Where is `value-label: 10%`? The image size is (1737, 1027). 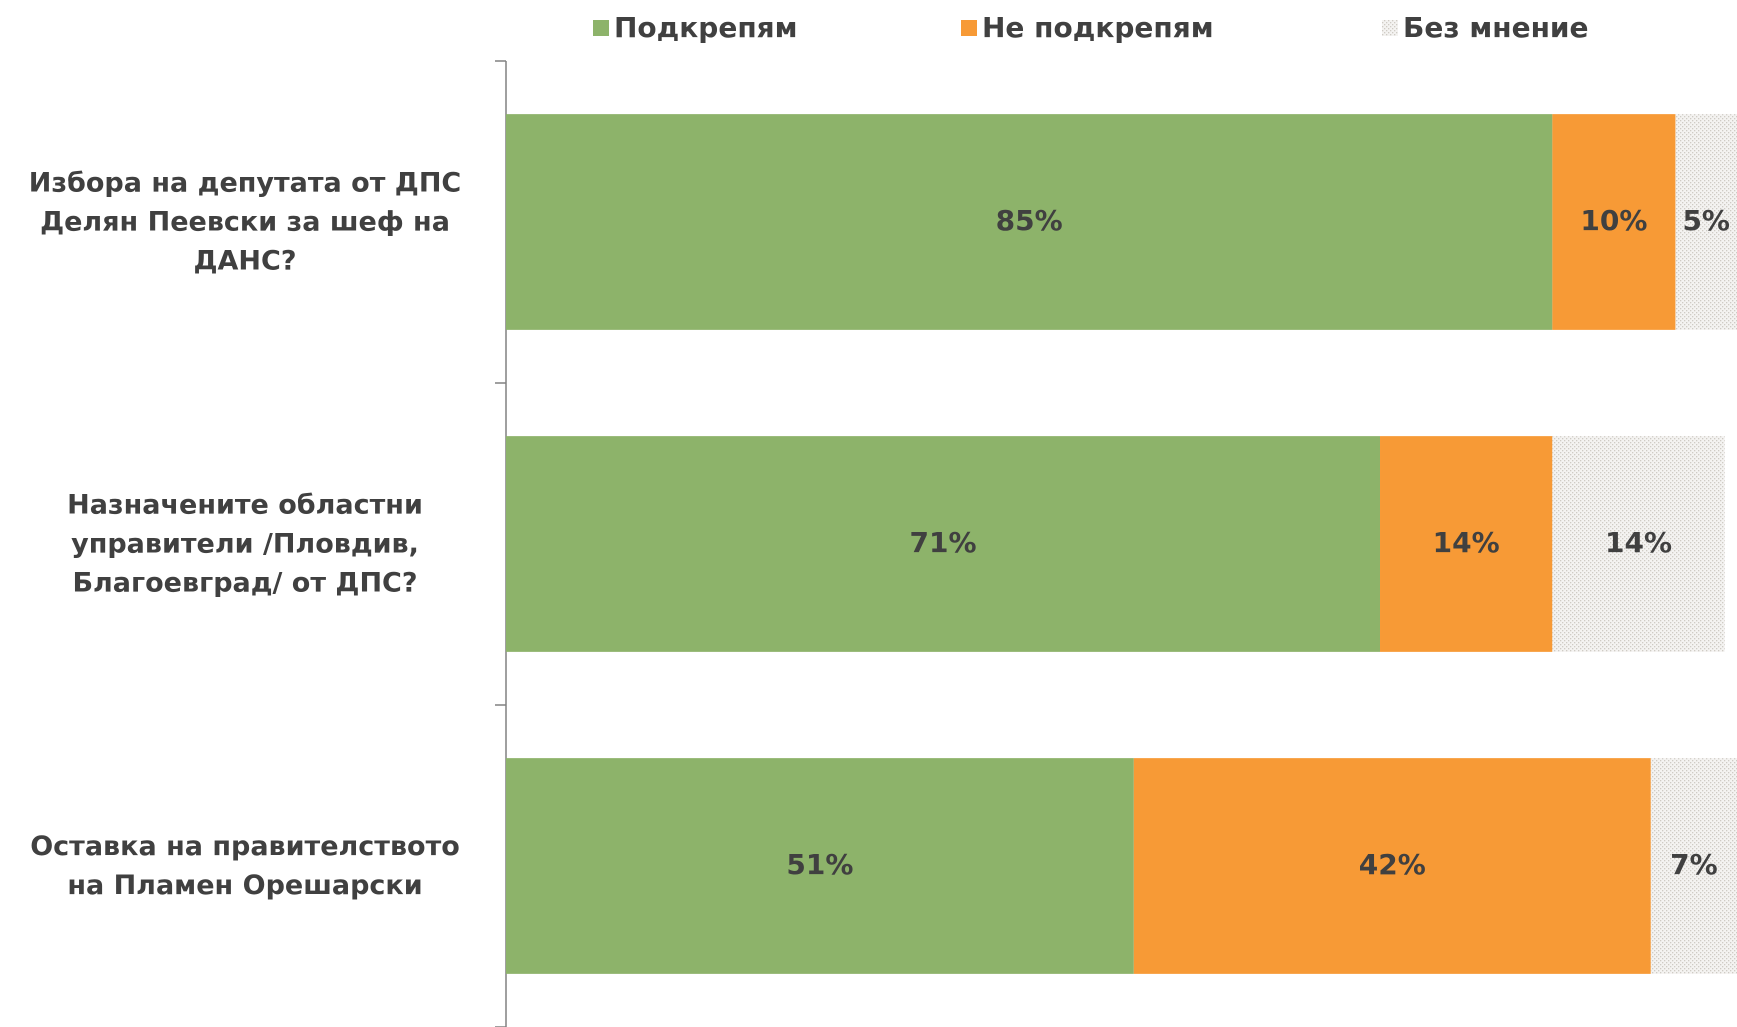
value-label: 10% is located at coordinates (1613, 220).